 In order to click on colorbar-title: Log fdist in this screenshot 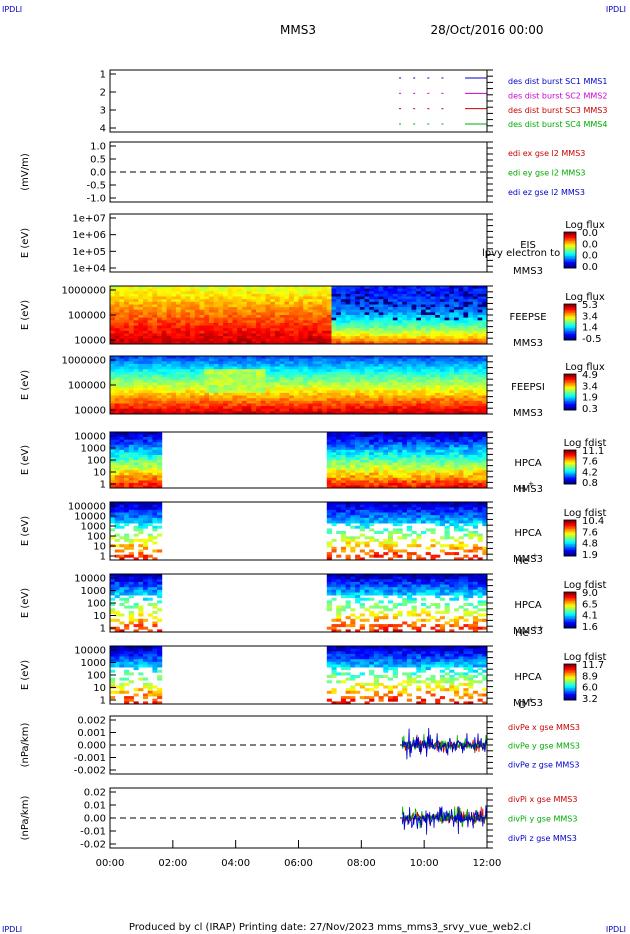, I will do `click(585, 443)`.